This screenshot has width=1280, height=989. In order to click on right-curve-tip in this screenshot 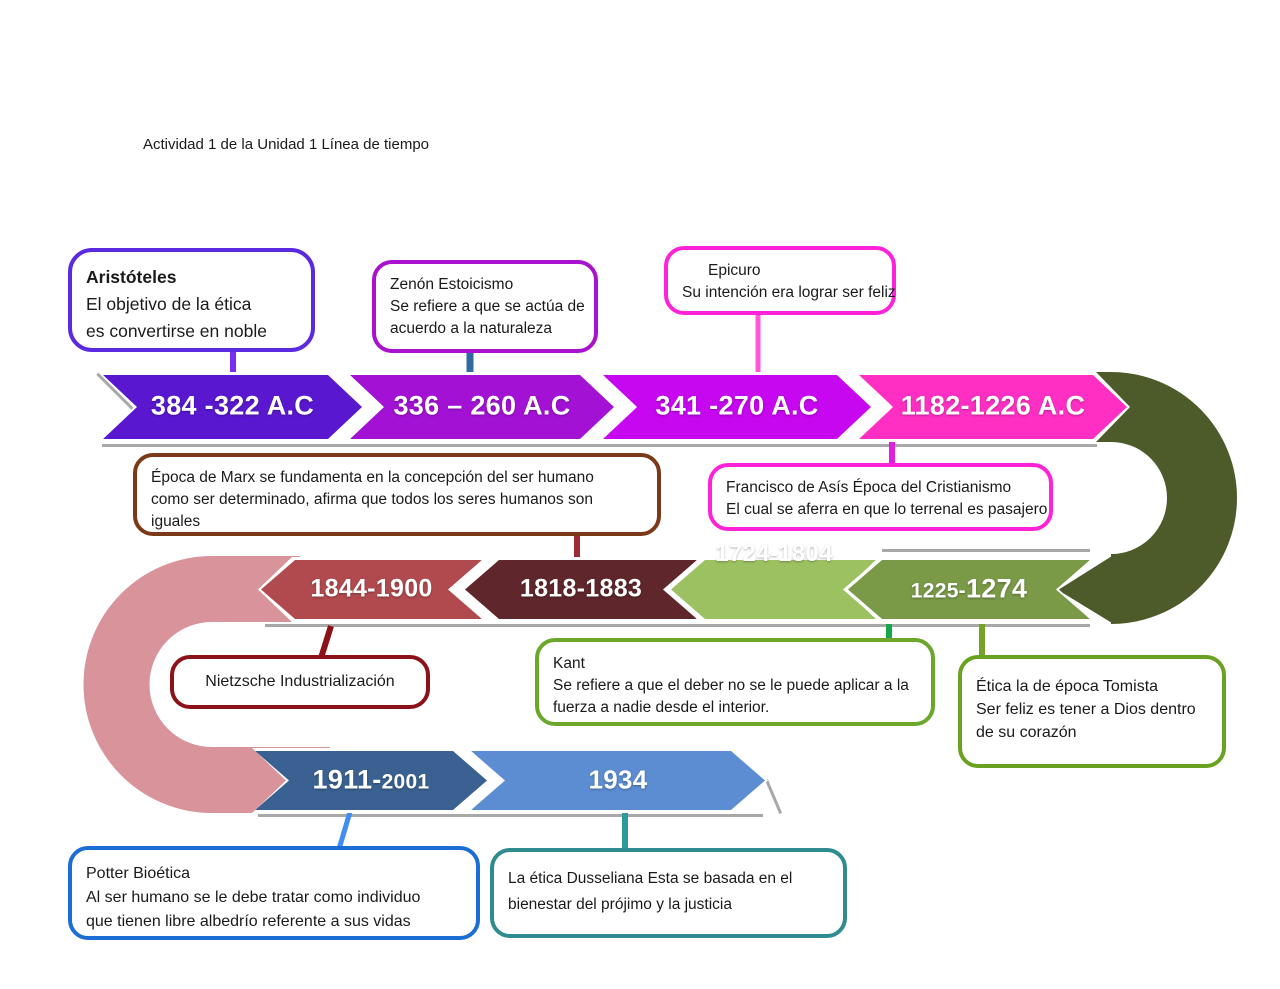, I will do `click(1085, 589)`.